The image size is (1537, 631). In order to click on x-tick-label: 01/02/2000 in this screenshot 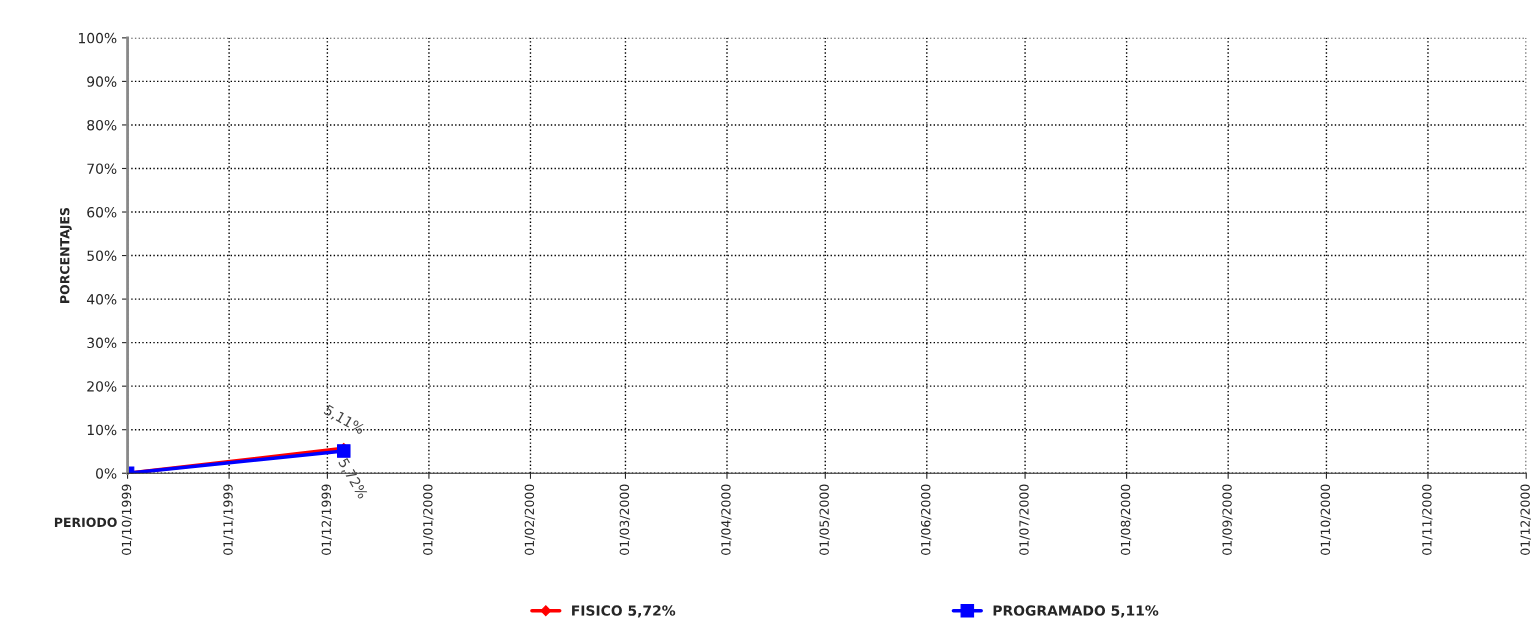, I will do `click(530, 519)`.